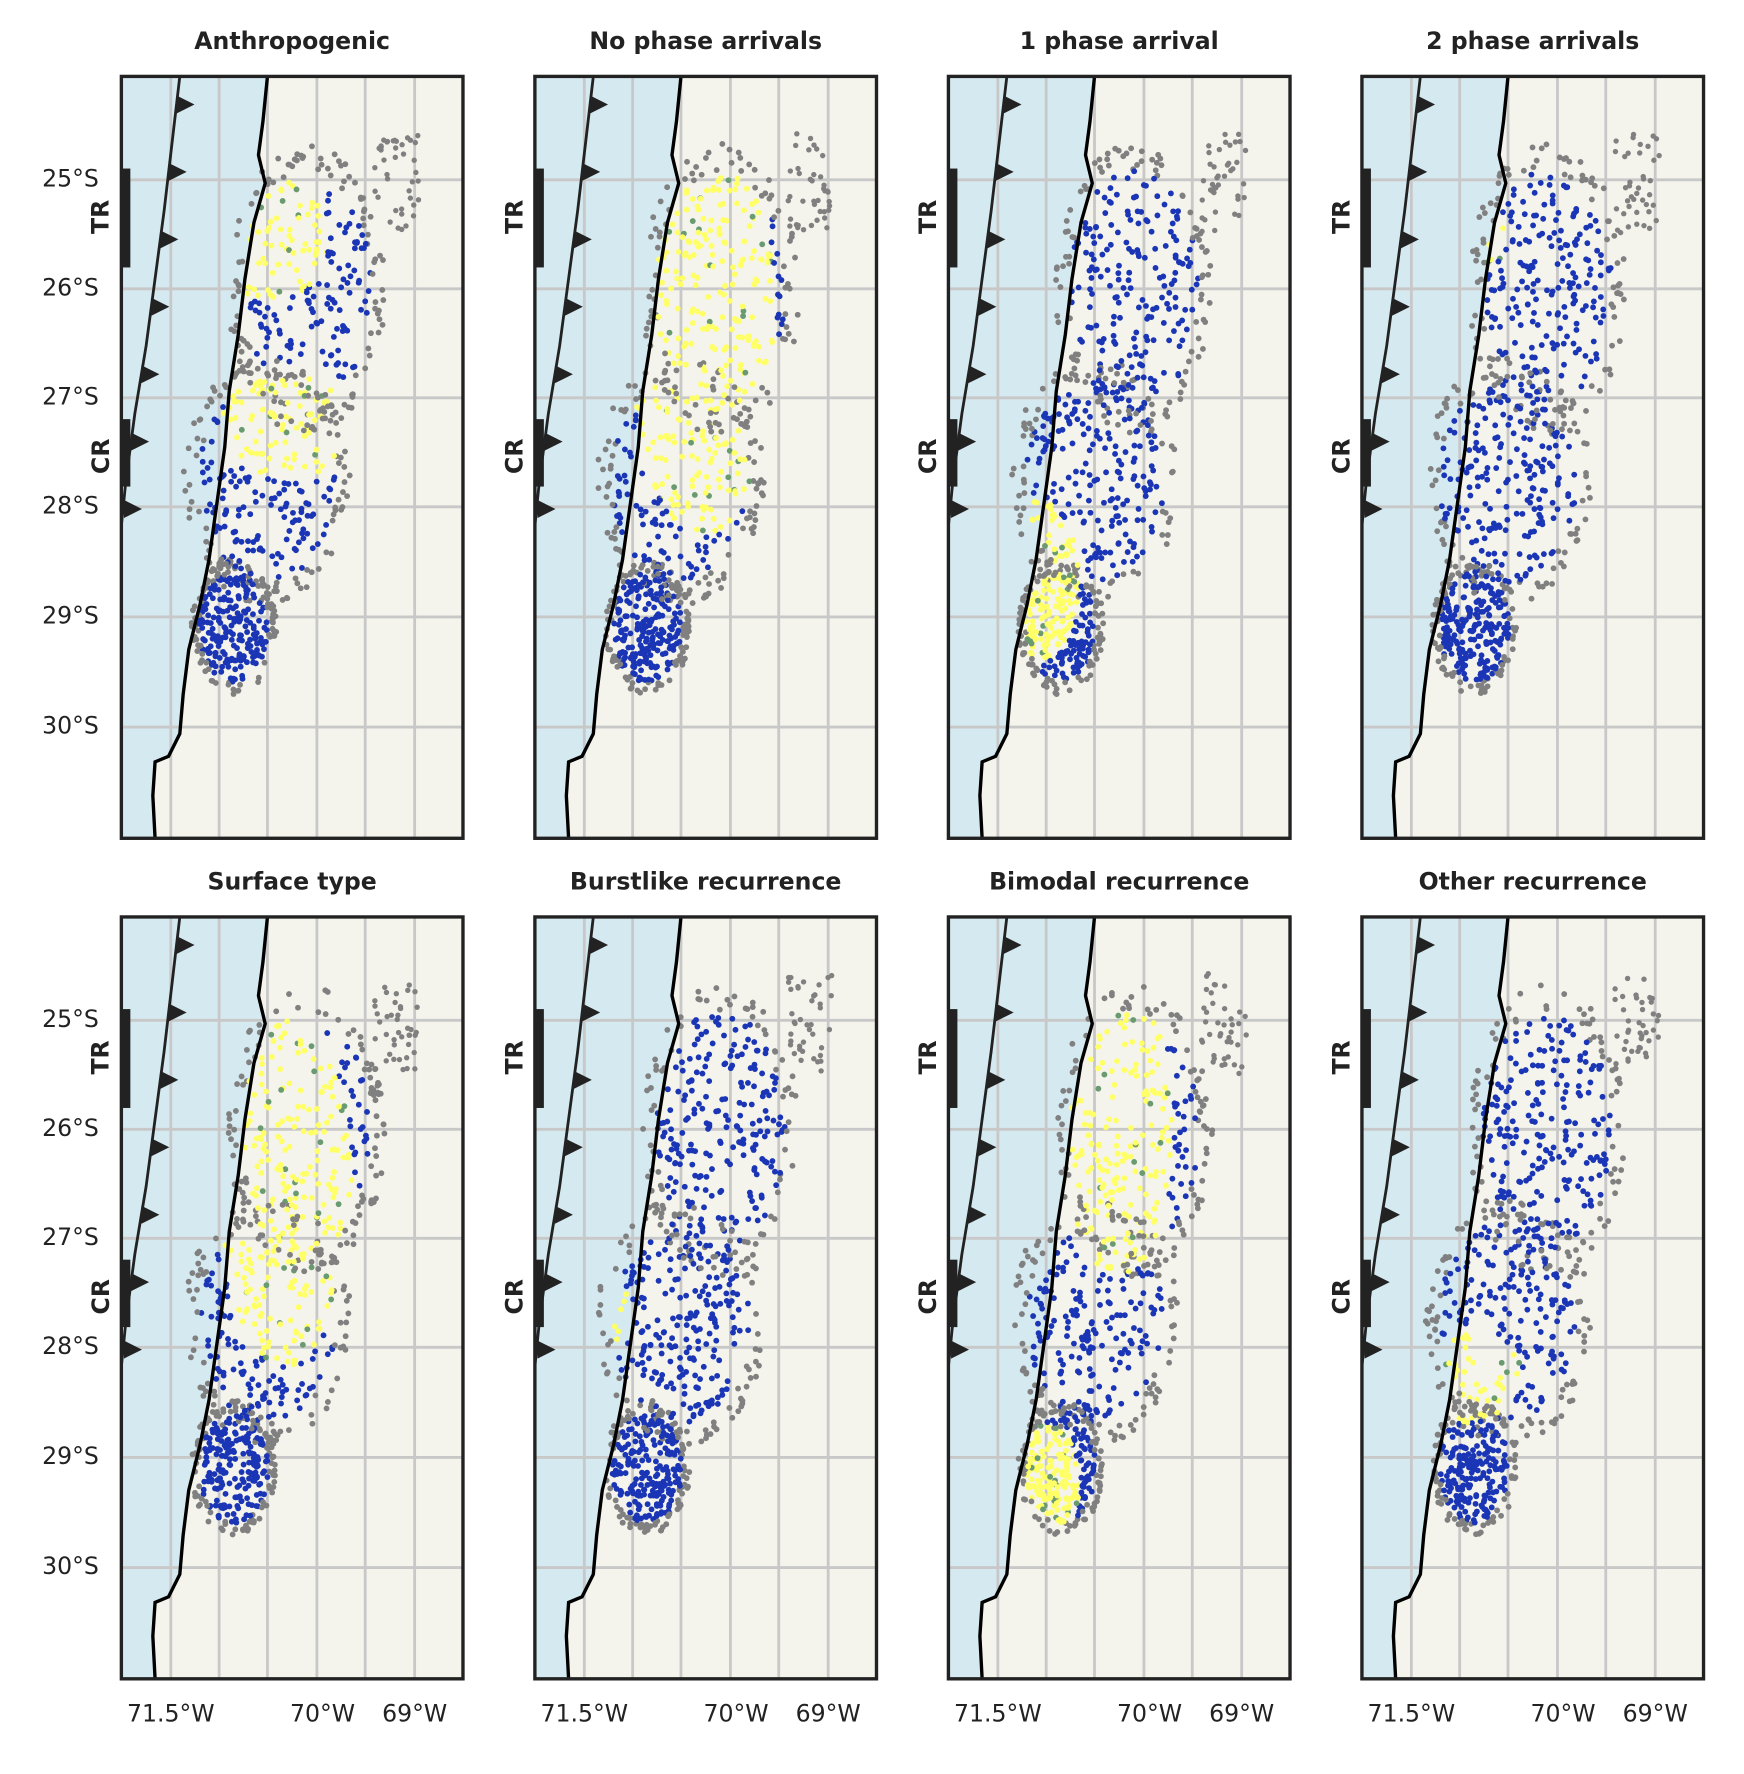  What do you see at coordinates (171, 1713) in the screenshot?
I see `lon-label: 71.5°W` at bounding box center [171, 1713].